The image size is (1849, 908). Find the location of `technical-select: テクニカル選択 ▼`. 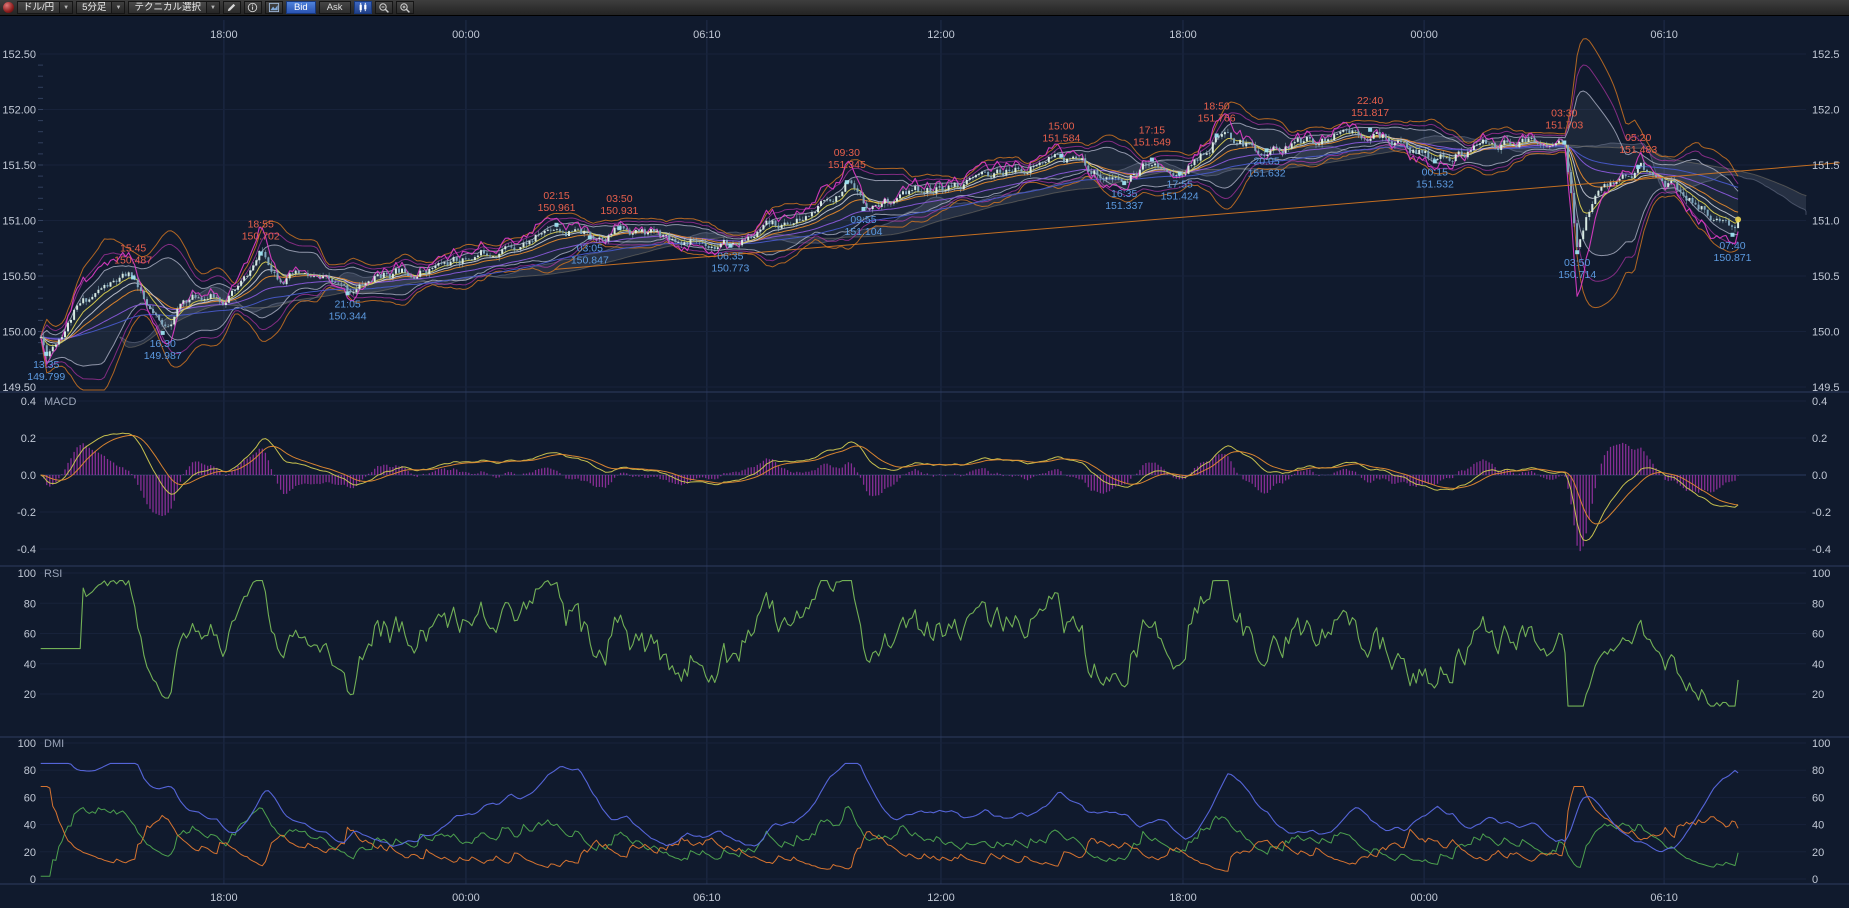

technical-select: テクニカル選択 ▼ is located at coordinates (174, 7).